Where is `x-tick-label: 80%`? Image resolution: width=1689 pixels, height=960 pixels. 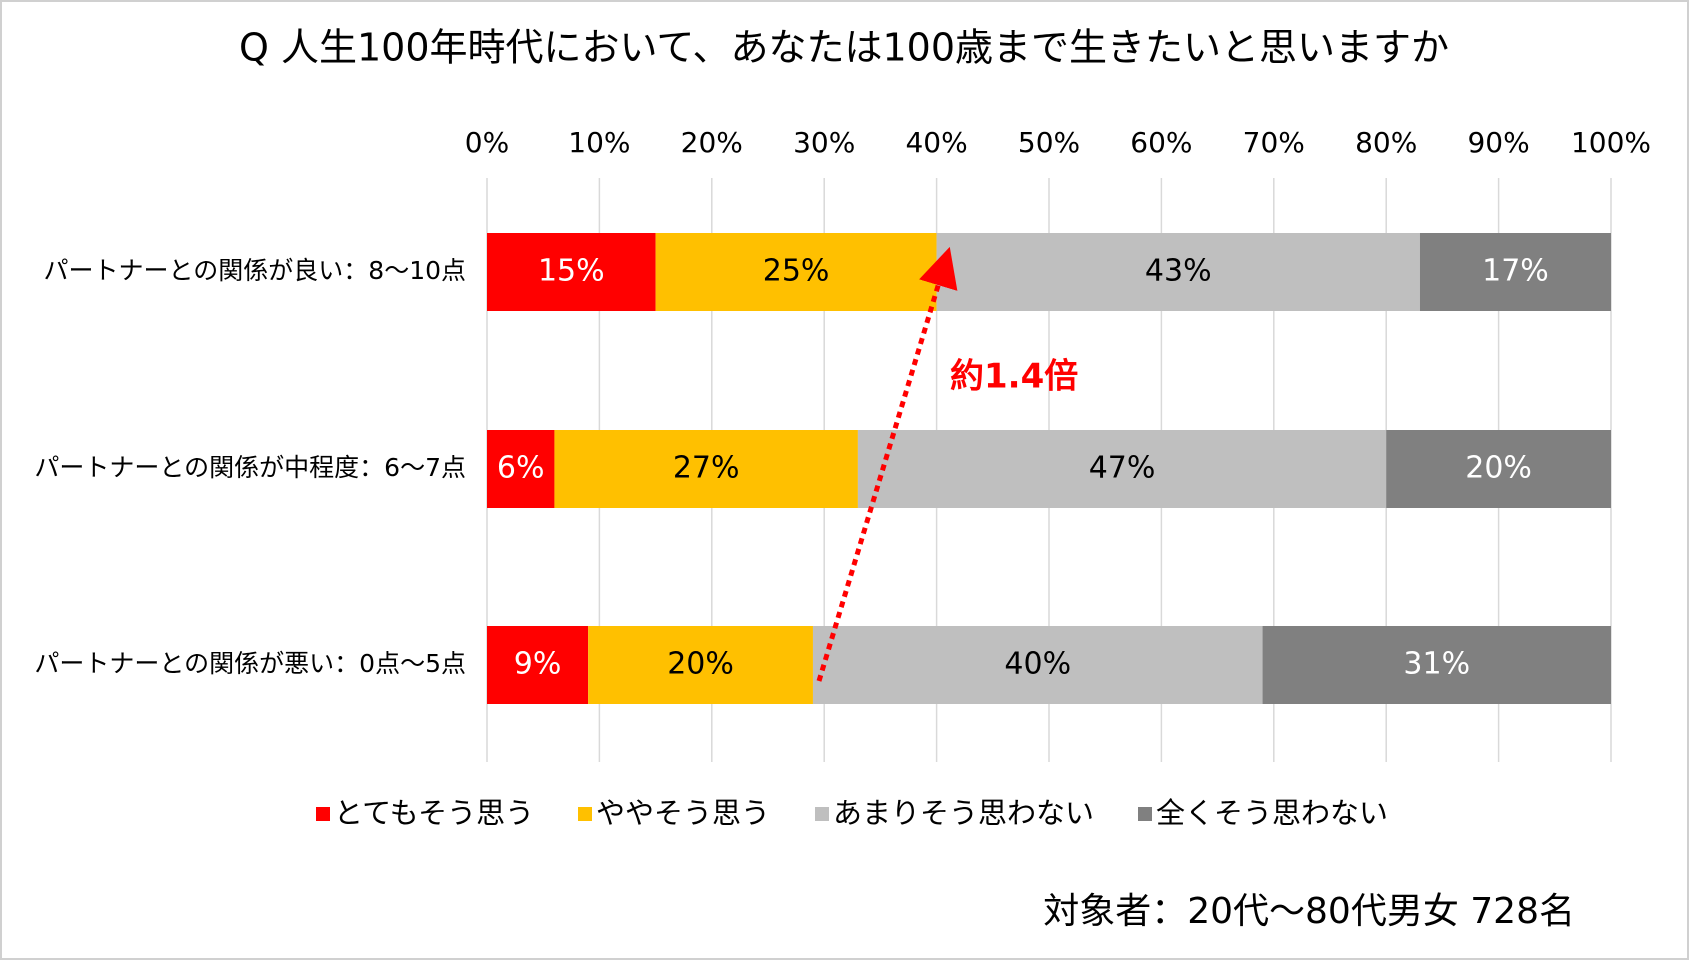
x-tick-label: 80% is located at coordinates (1386, 142).